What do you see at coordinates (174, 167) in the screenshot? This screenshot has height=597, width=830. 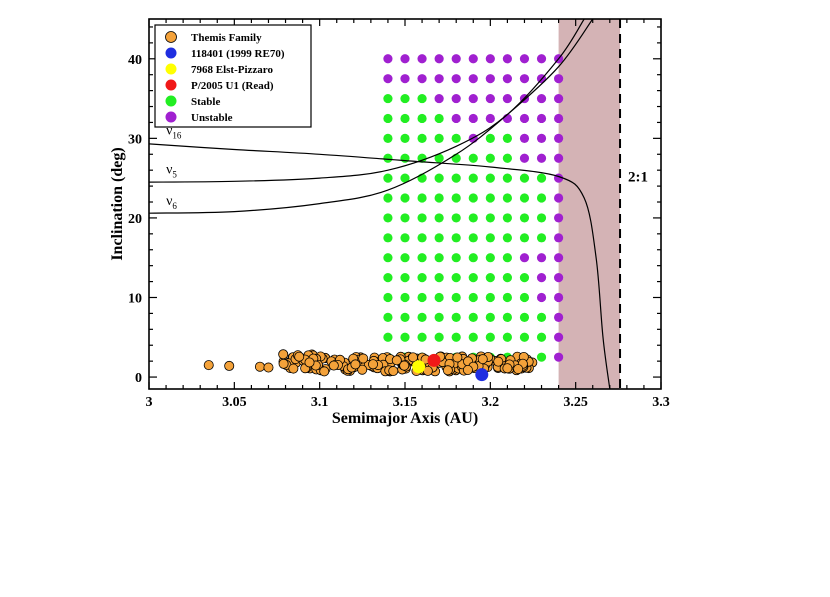 I see `resonance-curve-labels: ν16 ν5 ν6` at bounding box center [174, 167].